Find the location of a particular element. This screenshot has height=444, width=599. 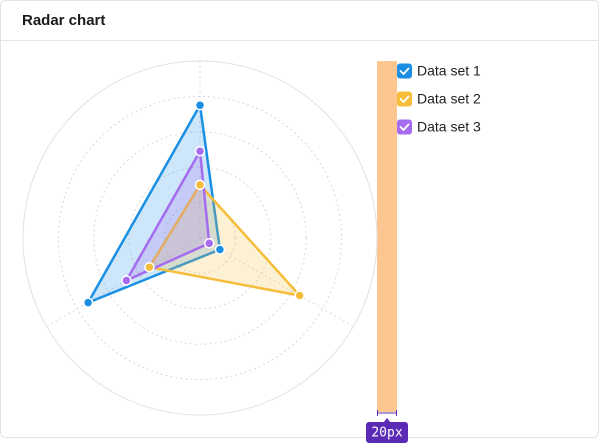

spacing-badge is located at coordinates (387, 432).